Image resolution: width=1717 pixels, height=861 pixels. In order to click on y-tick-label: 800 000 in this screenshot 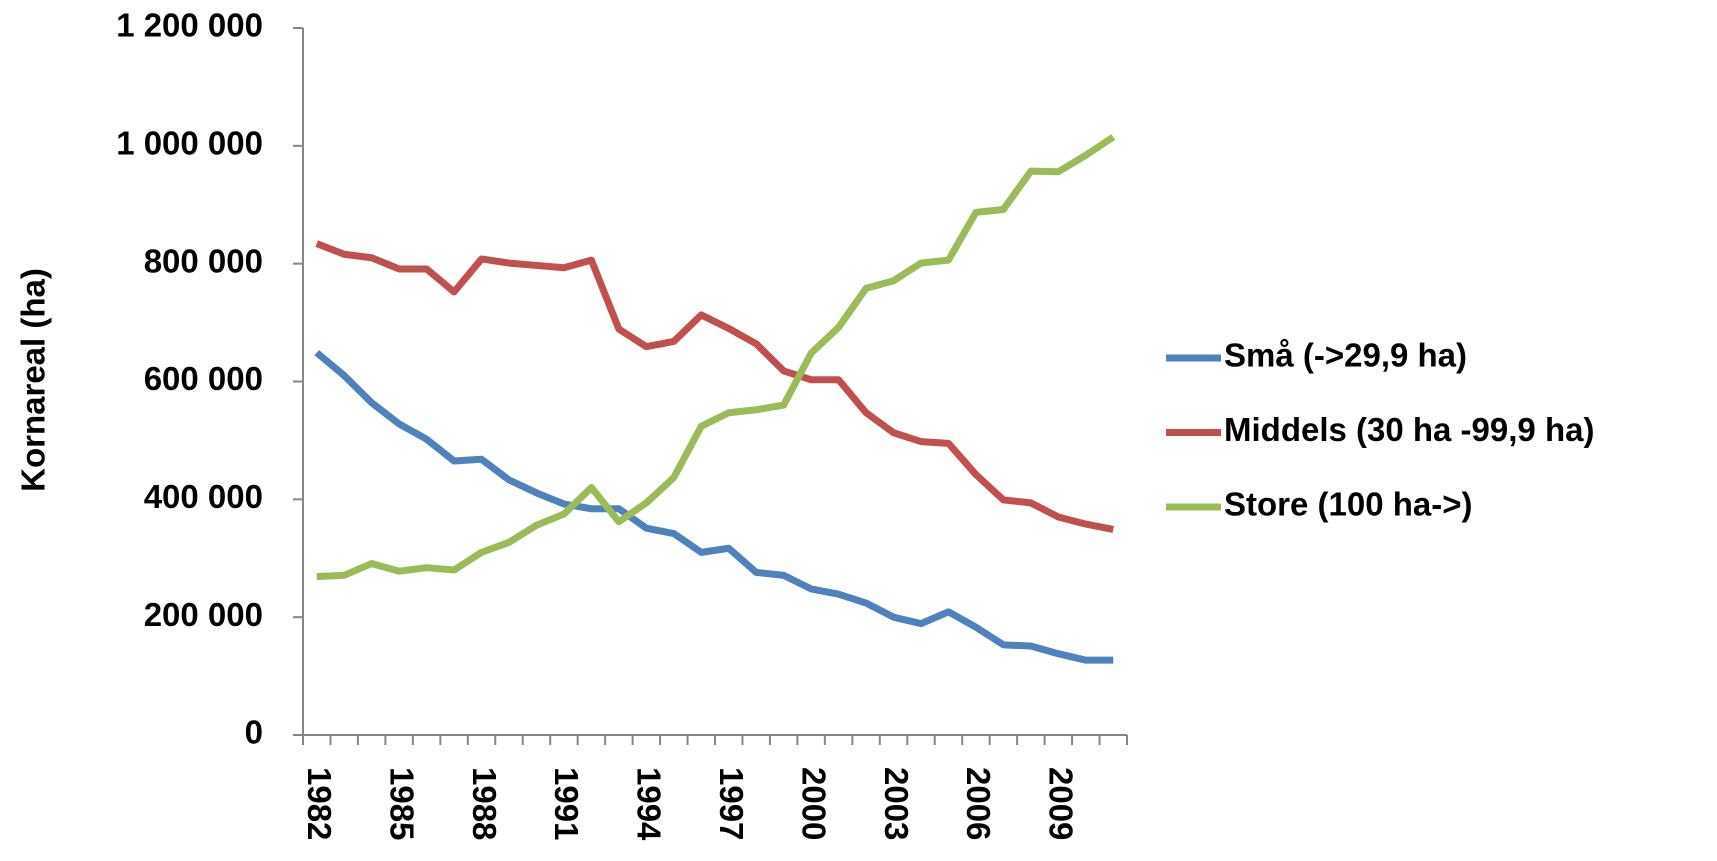, I will do `click(203, 260)`.